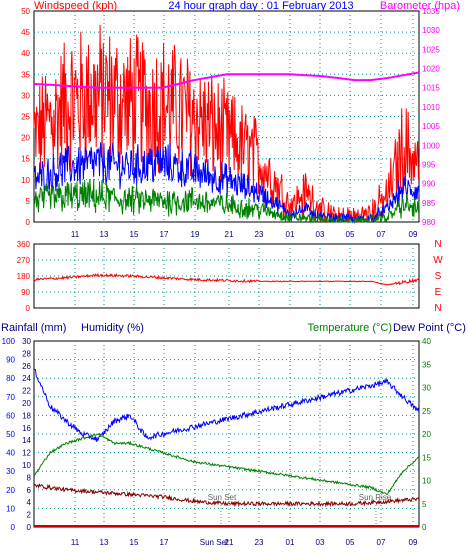  Describe the element at coordinates (424, 527) in the screenshot. I see `temp-ytick-0: 0` at that location.